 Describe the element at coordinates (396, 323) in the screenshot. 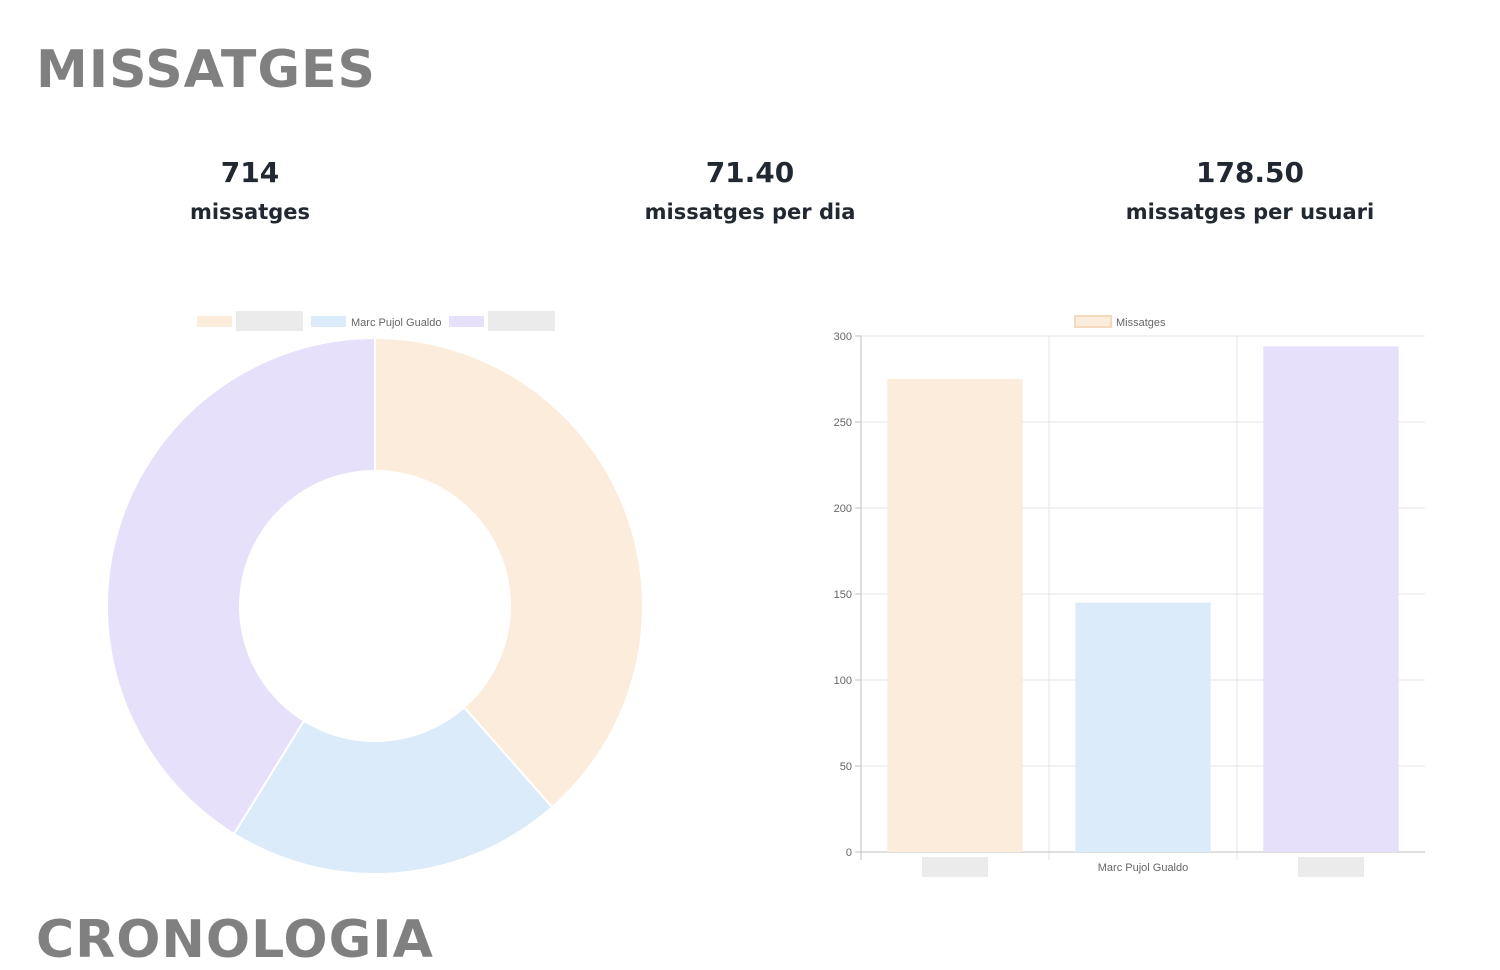

I see `legend-label: Marc Pujol Gualdo` at that location.